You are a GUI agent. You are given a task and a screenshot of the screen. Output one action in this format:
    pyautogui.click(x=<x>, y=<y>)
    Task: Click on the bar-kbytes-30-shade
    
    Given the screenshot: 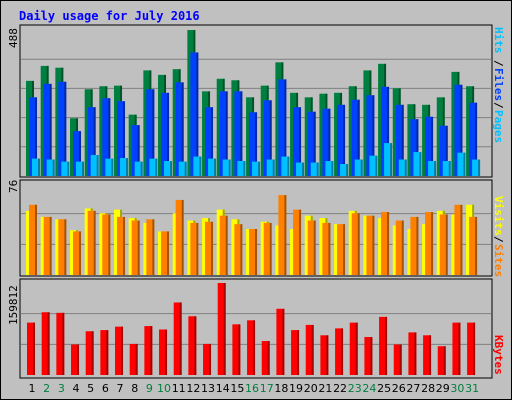 What is the action you would take?
    pyautogui.click(x=459, y=348)
    